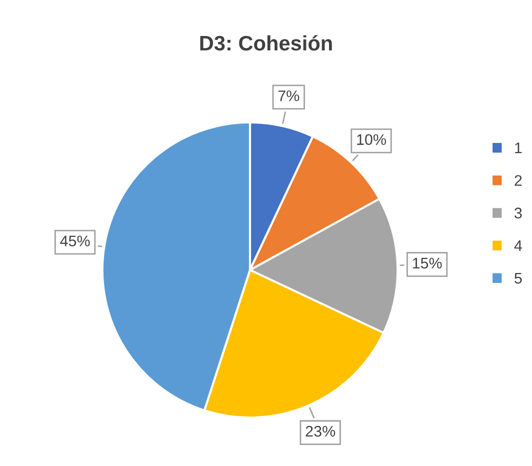 The height and width of the screenshot is (466, 532). I want to click on legend-label: 2, so click(518, 180).